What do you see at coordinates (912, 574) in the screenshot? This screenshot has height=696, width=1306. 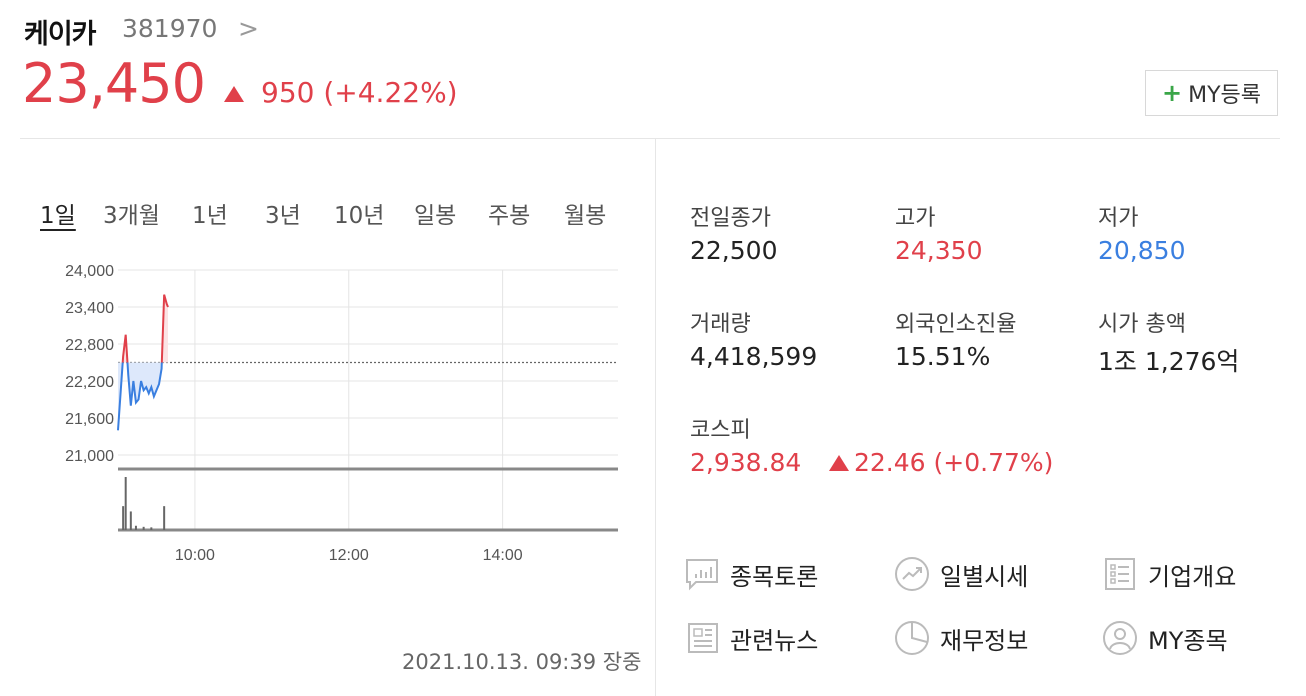 I see `trend-circle-icon` at bounding box center [912, 574].